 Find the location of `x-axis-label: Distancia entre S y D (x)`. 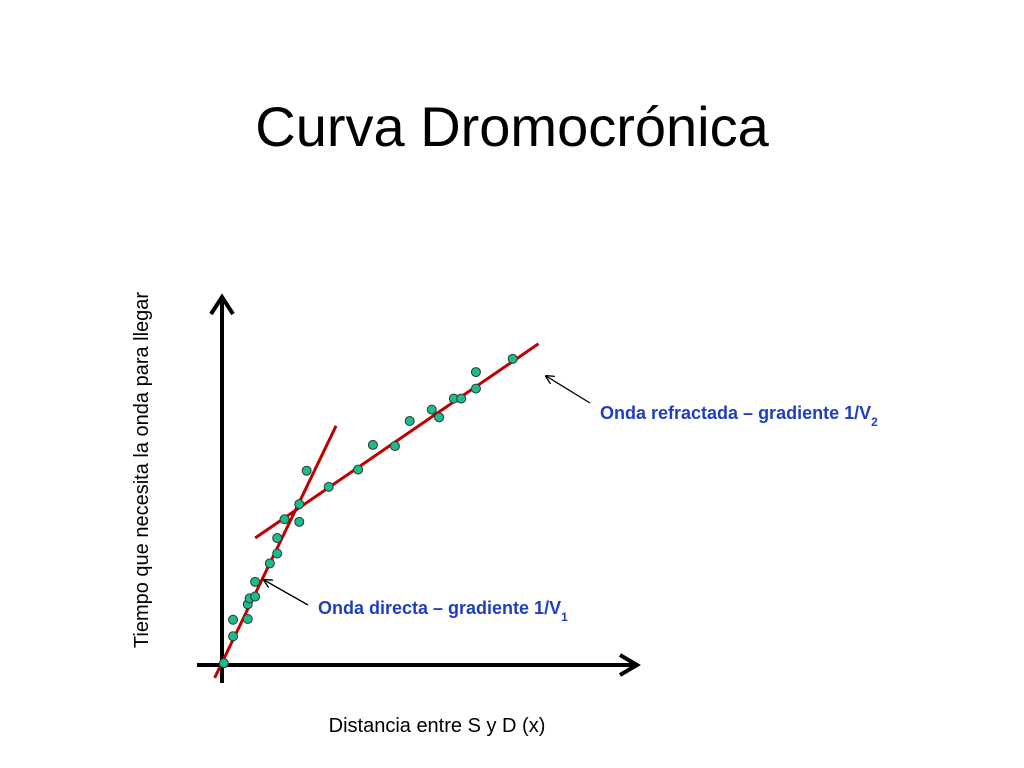

x-axis-label: Distancia entre S y D (x) is located at coordinates (437, 726).